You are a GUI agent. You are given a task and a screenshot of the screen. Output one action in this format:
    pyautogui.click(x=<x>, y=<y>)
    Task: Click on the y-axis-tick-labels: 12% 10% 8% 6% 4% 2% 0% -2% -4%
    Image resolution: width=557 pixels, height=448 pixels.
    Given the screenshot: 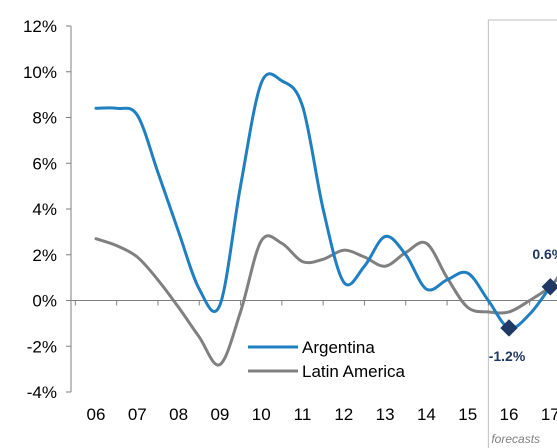 What is the action you would take?
    pyautogui.click(x=40, y=209)
    